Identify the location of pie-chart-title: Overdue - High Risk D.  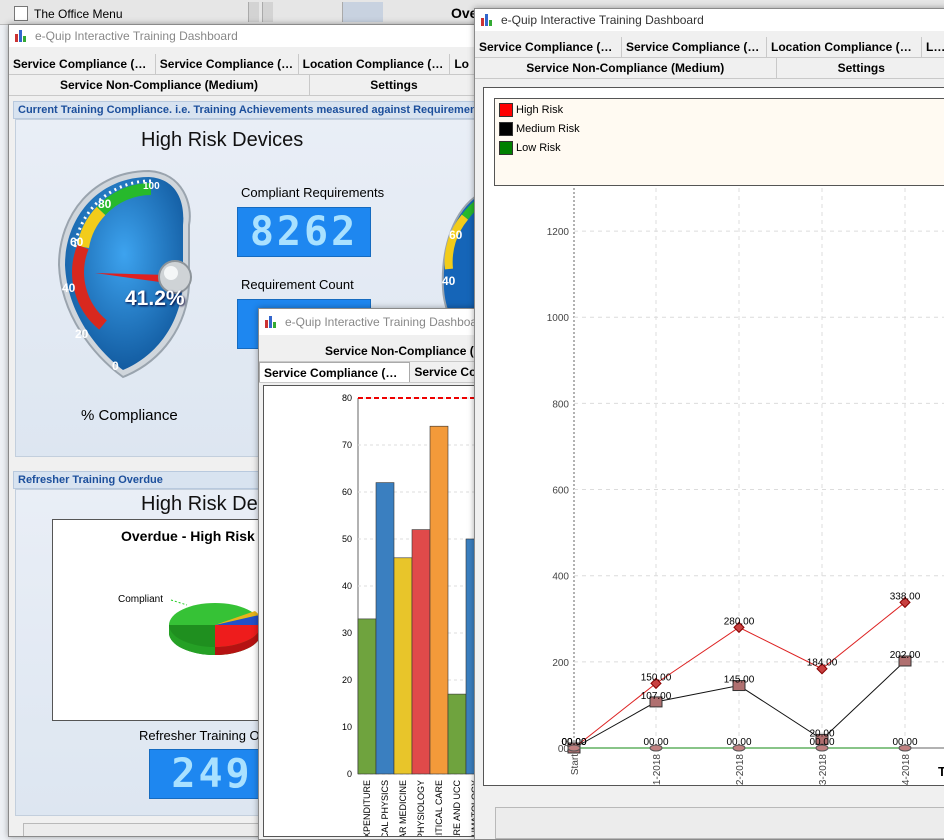
(195, 536).